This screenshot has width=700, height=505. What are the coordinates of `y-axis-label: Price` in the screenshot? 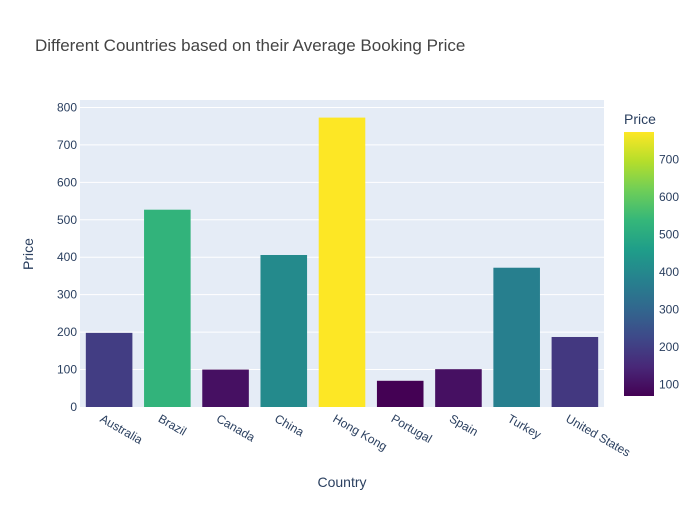 It's located at (28, 254).